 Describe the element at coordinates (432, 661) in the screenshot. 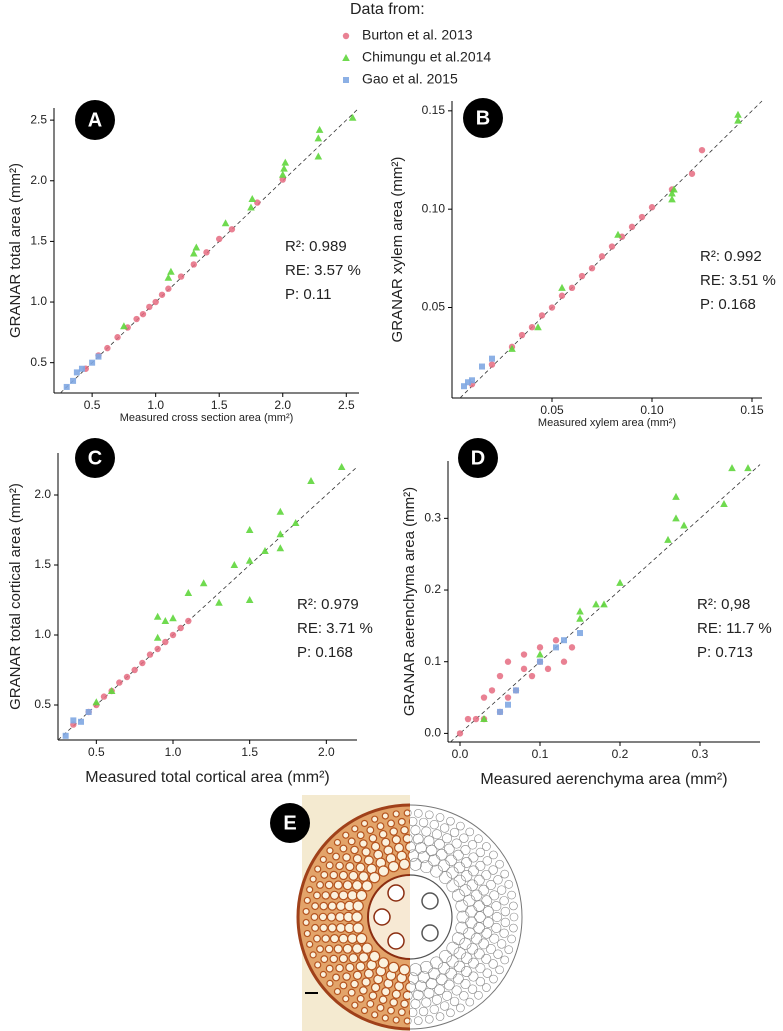

I see `y-tick-label: 0.1` at that location.